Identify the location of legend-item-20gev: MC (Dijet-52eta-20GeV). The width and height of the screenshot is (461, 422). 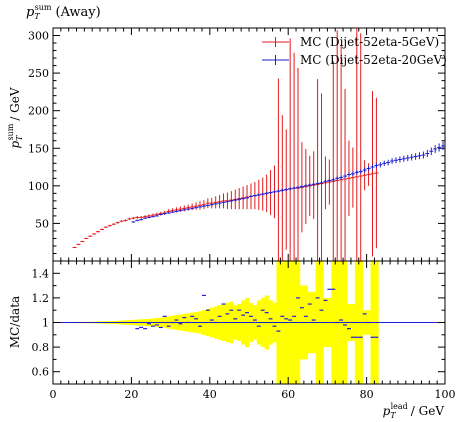
(354, 60).